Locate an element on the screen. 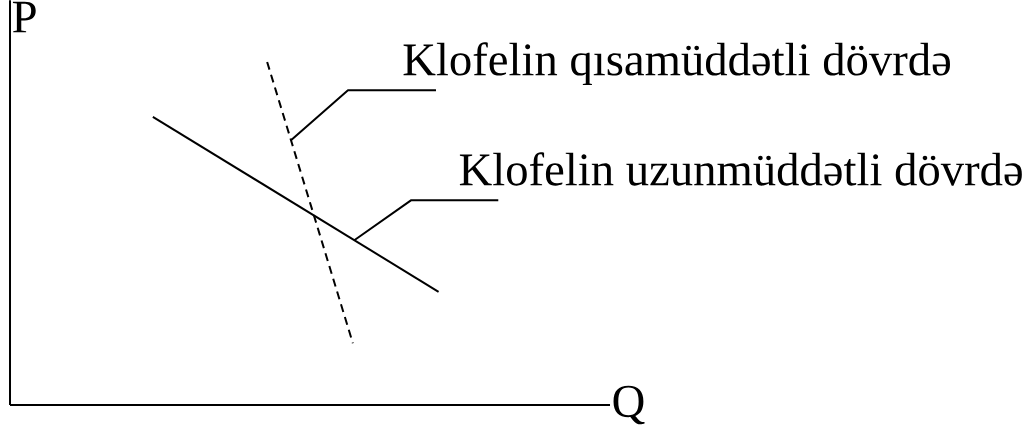  x-axis-title: Q is located at coordinates (629, 405).